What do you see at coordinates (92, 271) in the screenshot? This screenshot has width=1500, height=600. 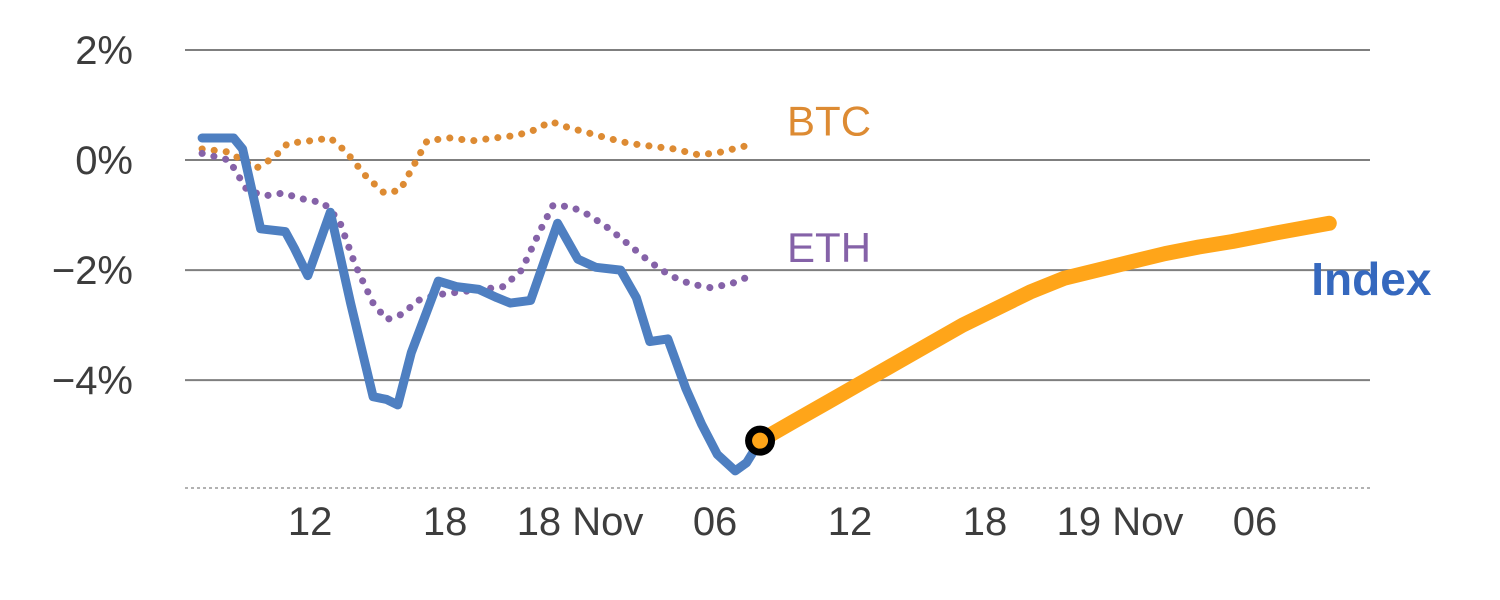 I see `y-tick-label: −2%` at bounding box center [92, 271].